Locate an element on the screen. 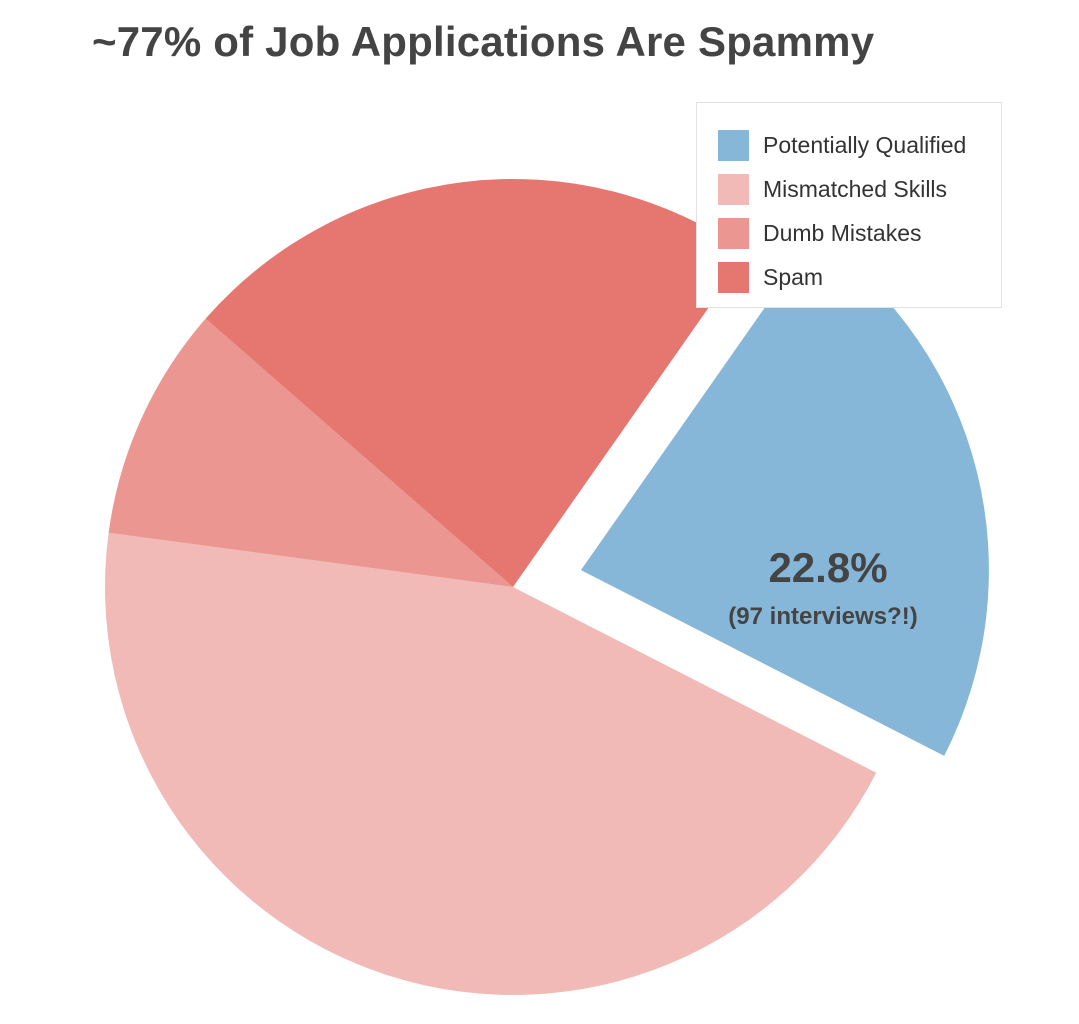 The height and width of the screenshot is (1024, 1079). chart-title: ~77% of Job Applications Are Spammy is located at coordinates (483, 41).